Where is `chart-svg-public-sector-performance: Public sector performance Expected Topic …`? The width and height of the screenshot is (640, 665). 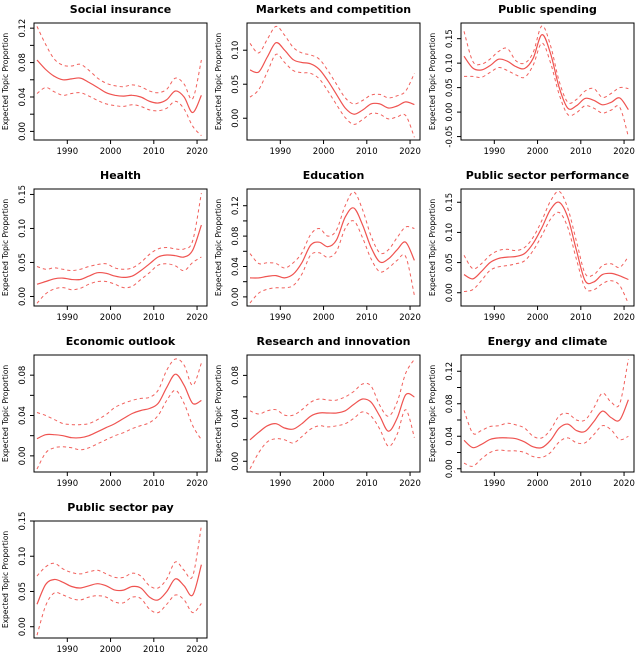
chart-svg-public-sector-performance: Public sector performance Expected Topic … is located at coordinates (531, 246).